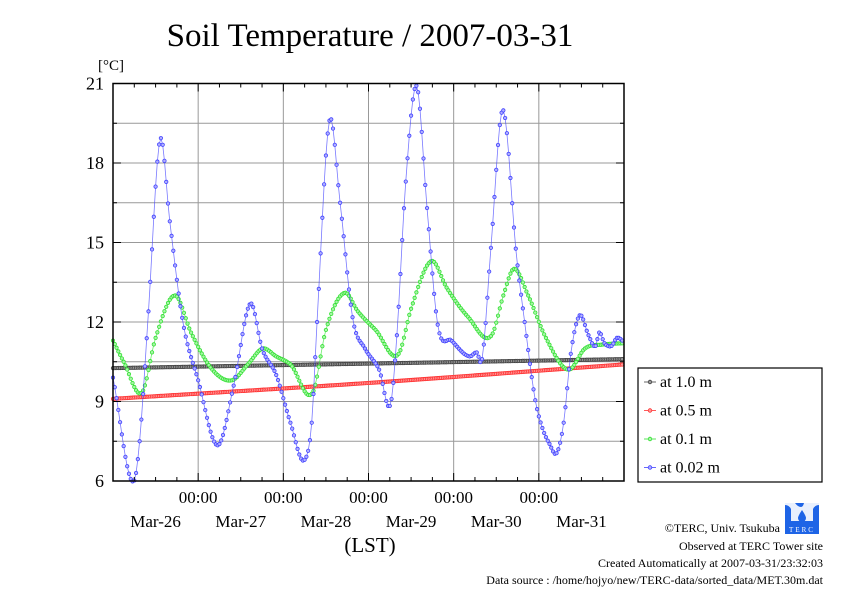 This screenshot has height=595, width=842. I want to click on legend: at 1.0 m at 0.5 m at 0.1 m at 0.02 m, so click(730, 425).